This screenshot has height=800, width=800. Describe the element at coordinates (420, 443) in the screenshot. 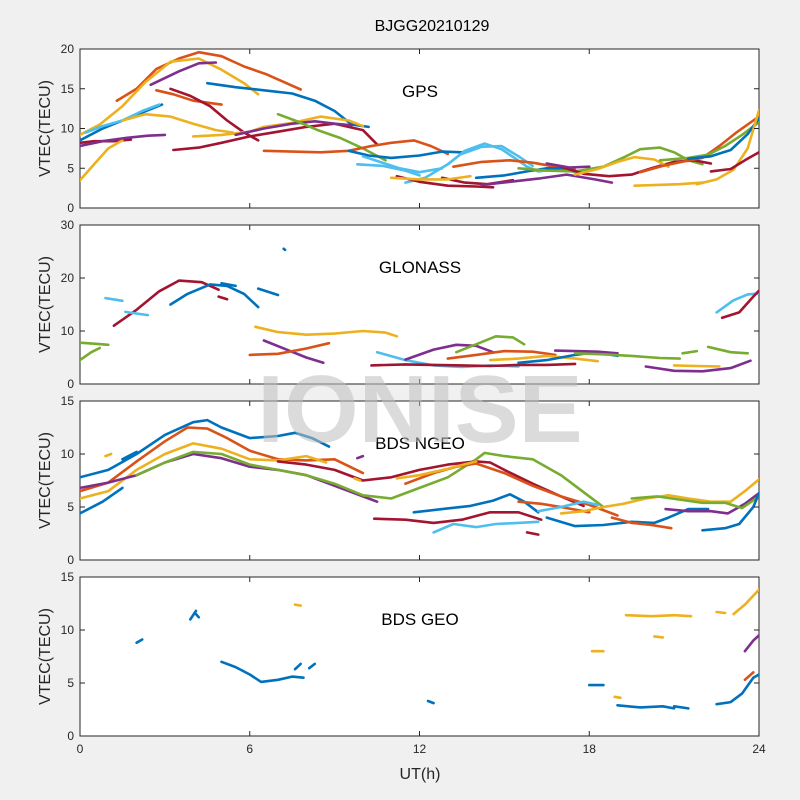

I see `panel-name: BDS NGEO` at that location.